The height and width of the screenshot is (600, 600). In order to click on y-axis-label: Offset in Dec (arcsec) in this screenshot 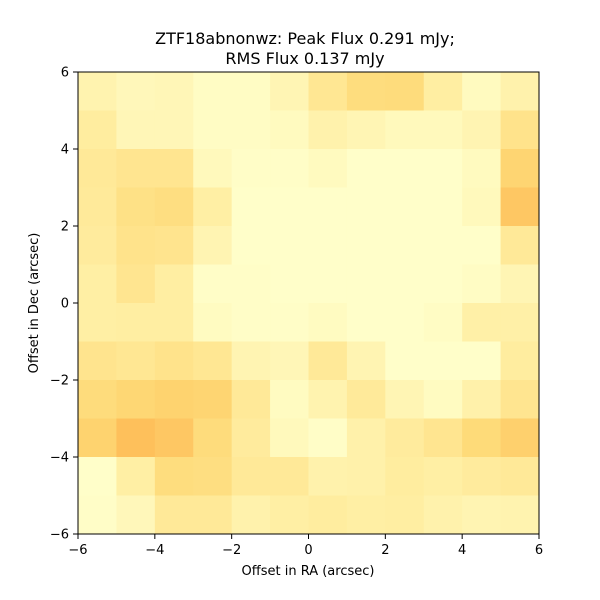, I will do `click(34, 303)`.